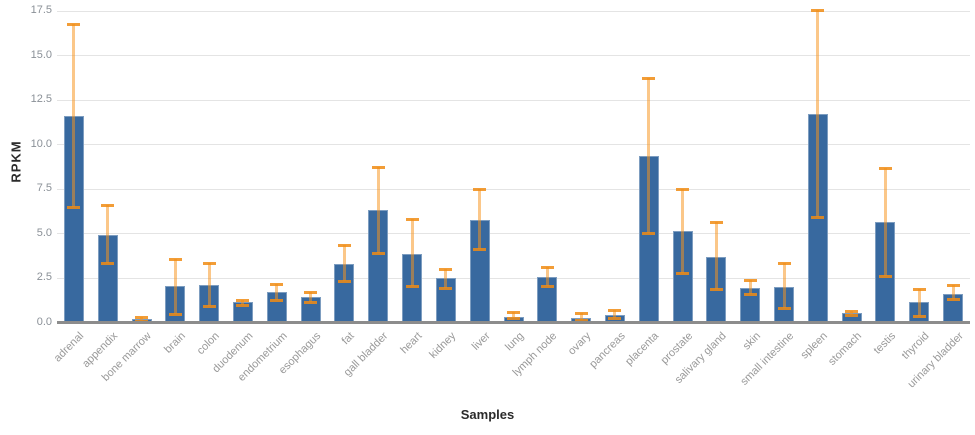 Image resolution: width=975 pixels, height=435 pixels. What do you see at coordinates (411, 343) in the screenshot?
I see `x-category-label: heart` at bounding box center [411, 343].